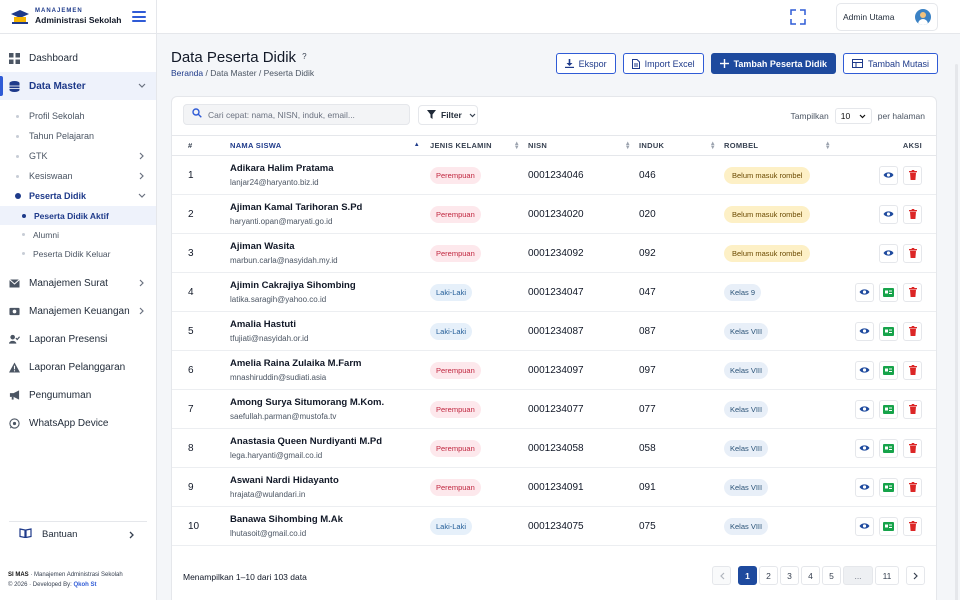 The image size is (960, 600). What do you see at coordinates (956, 332) in the screenshot?
I see `scrollbar` at bounding box center [956, 332].